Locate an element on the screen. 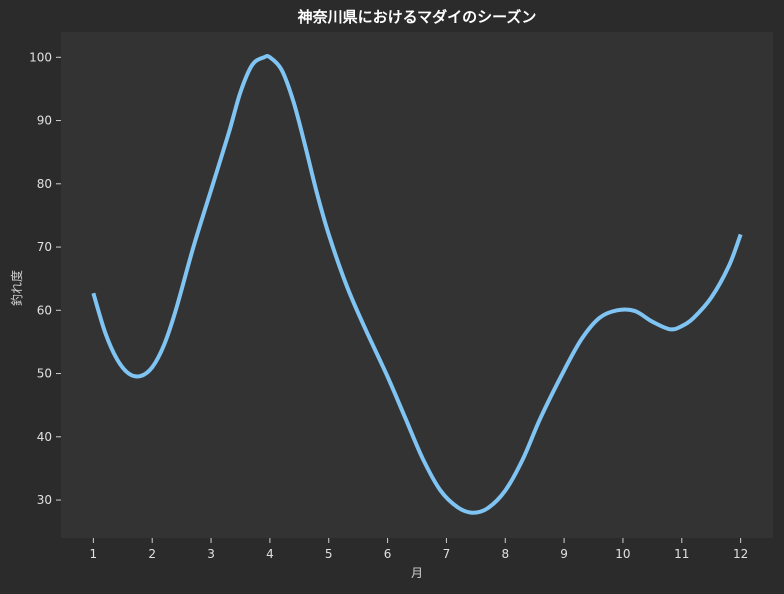  x-tick-label: 10 is located at coordinates (622, 554).